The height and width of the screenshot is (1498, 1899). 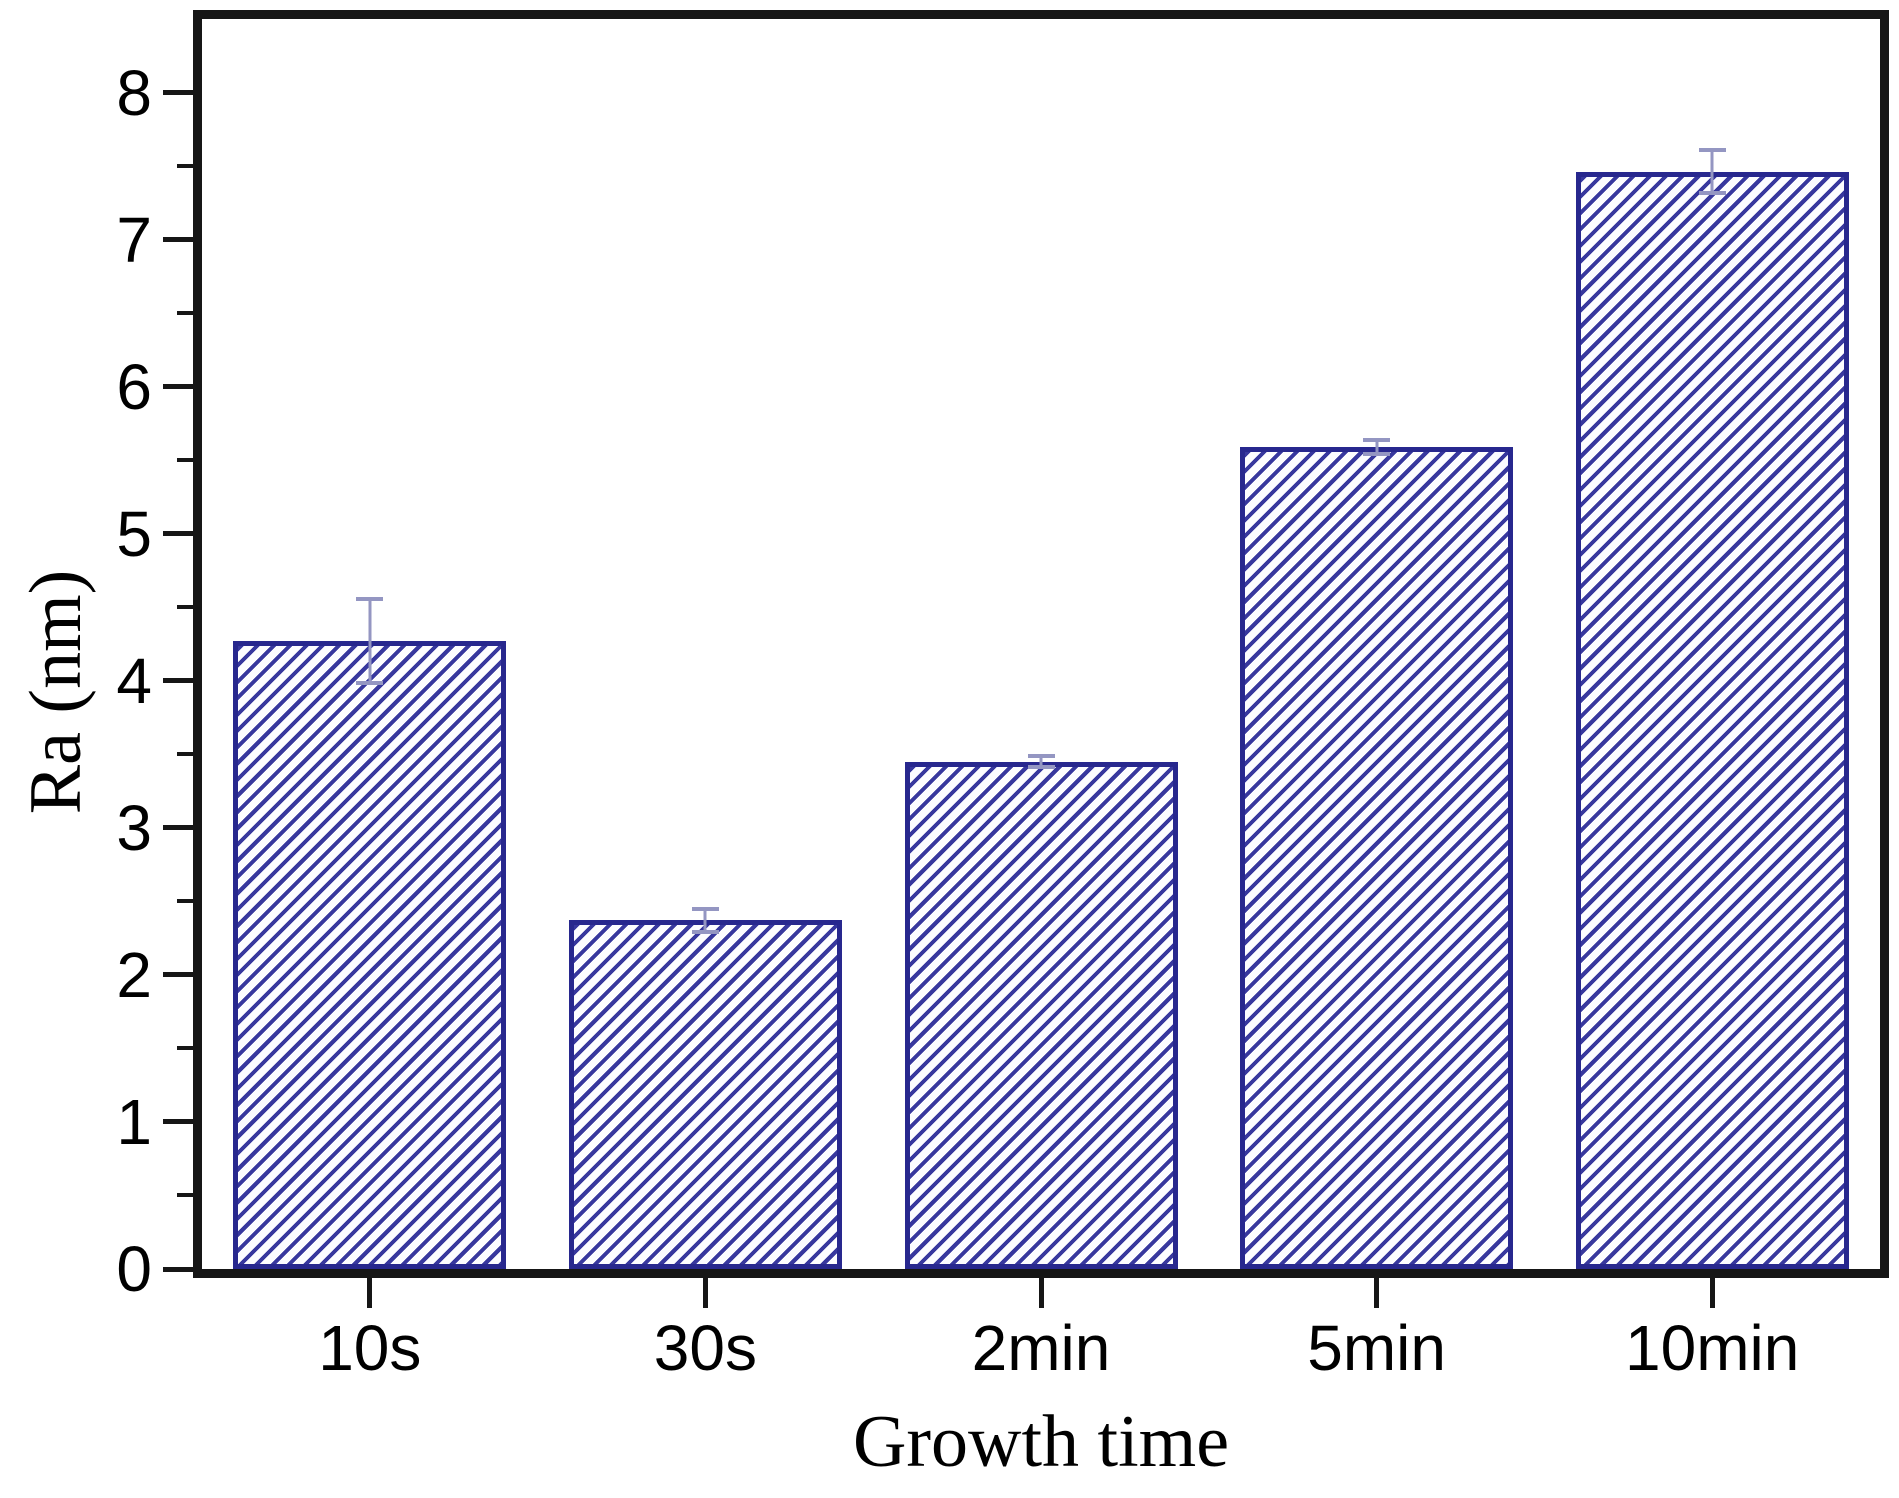 I want to click on x-axis-title: Growth time, so click(x=1041, y=1442).